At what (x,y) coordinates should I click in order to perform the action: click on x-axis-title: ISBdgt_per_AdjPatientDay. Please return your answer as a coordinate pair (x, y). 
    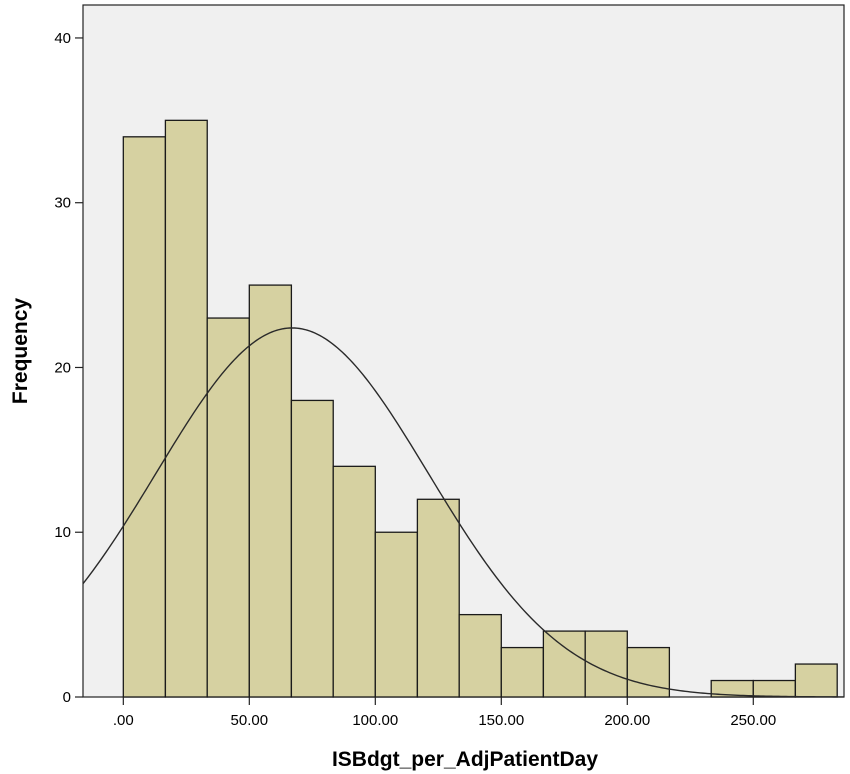
    Looking at the image, I should click on (465, 759).